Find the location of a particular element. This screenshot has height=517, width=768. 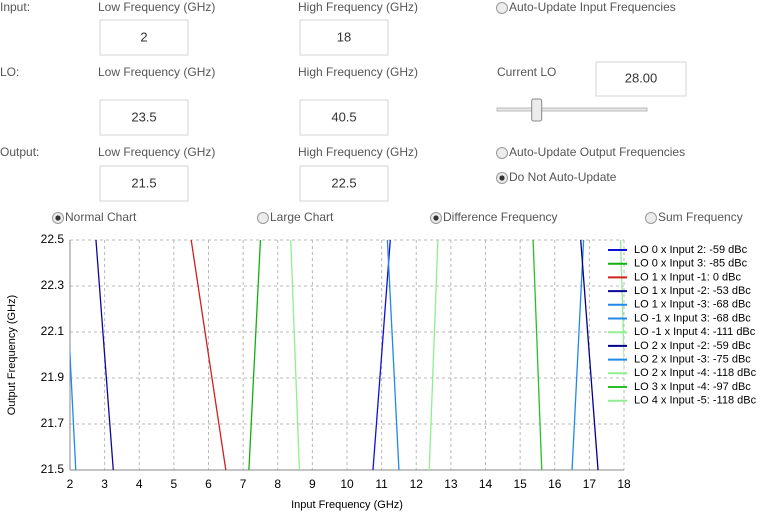

input-value: 28.00 is located at coordinates (641, 77).